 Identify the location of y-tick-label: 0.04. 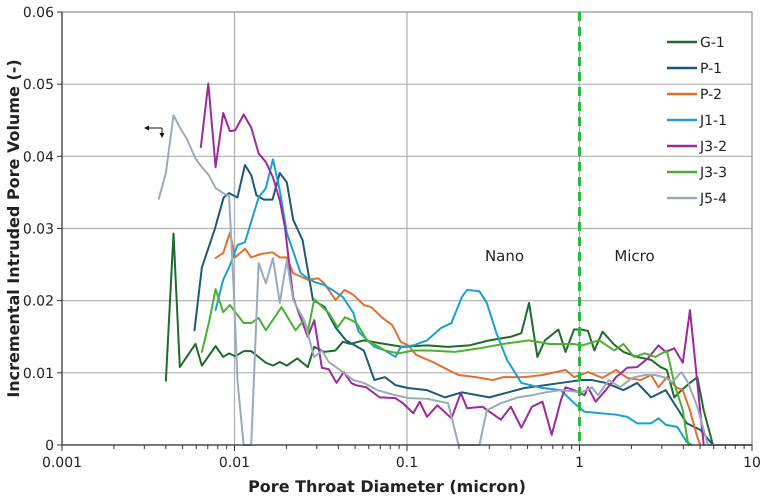
(38, 157).